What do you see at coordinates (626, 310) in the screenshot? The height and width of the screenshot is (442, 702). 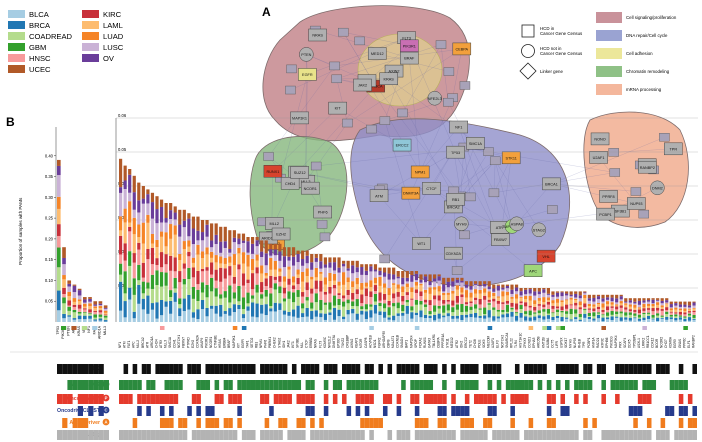 I see `right-bar-scaf4` at bounding box center [626, 310].